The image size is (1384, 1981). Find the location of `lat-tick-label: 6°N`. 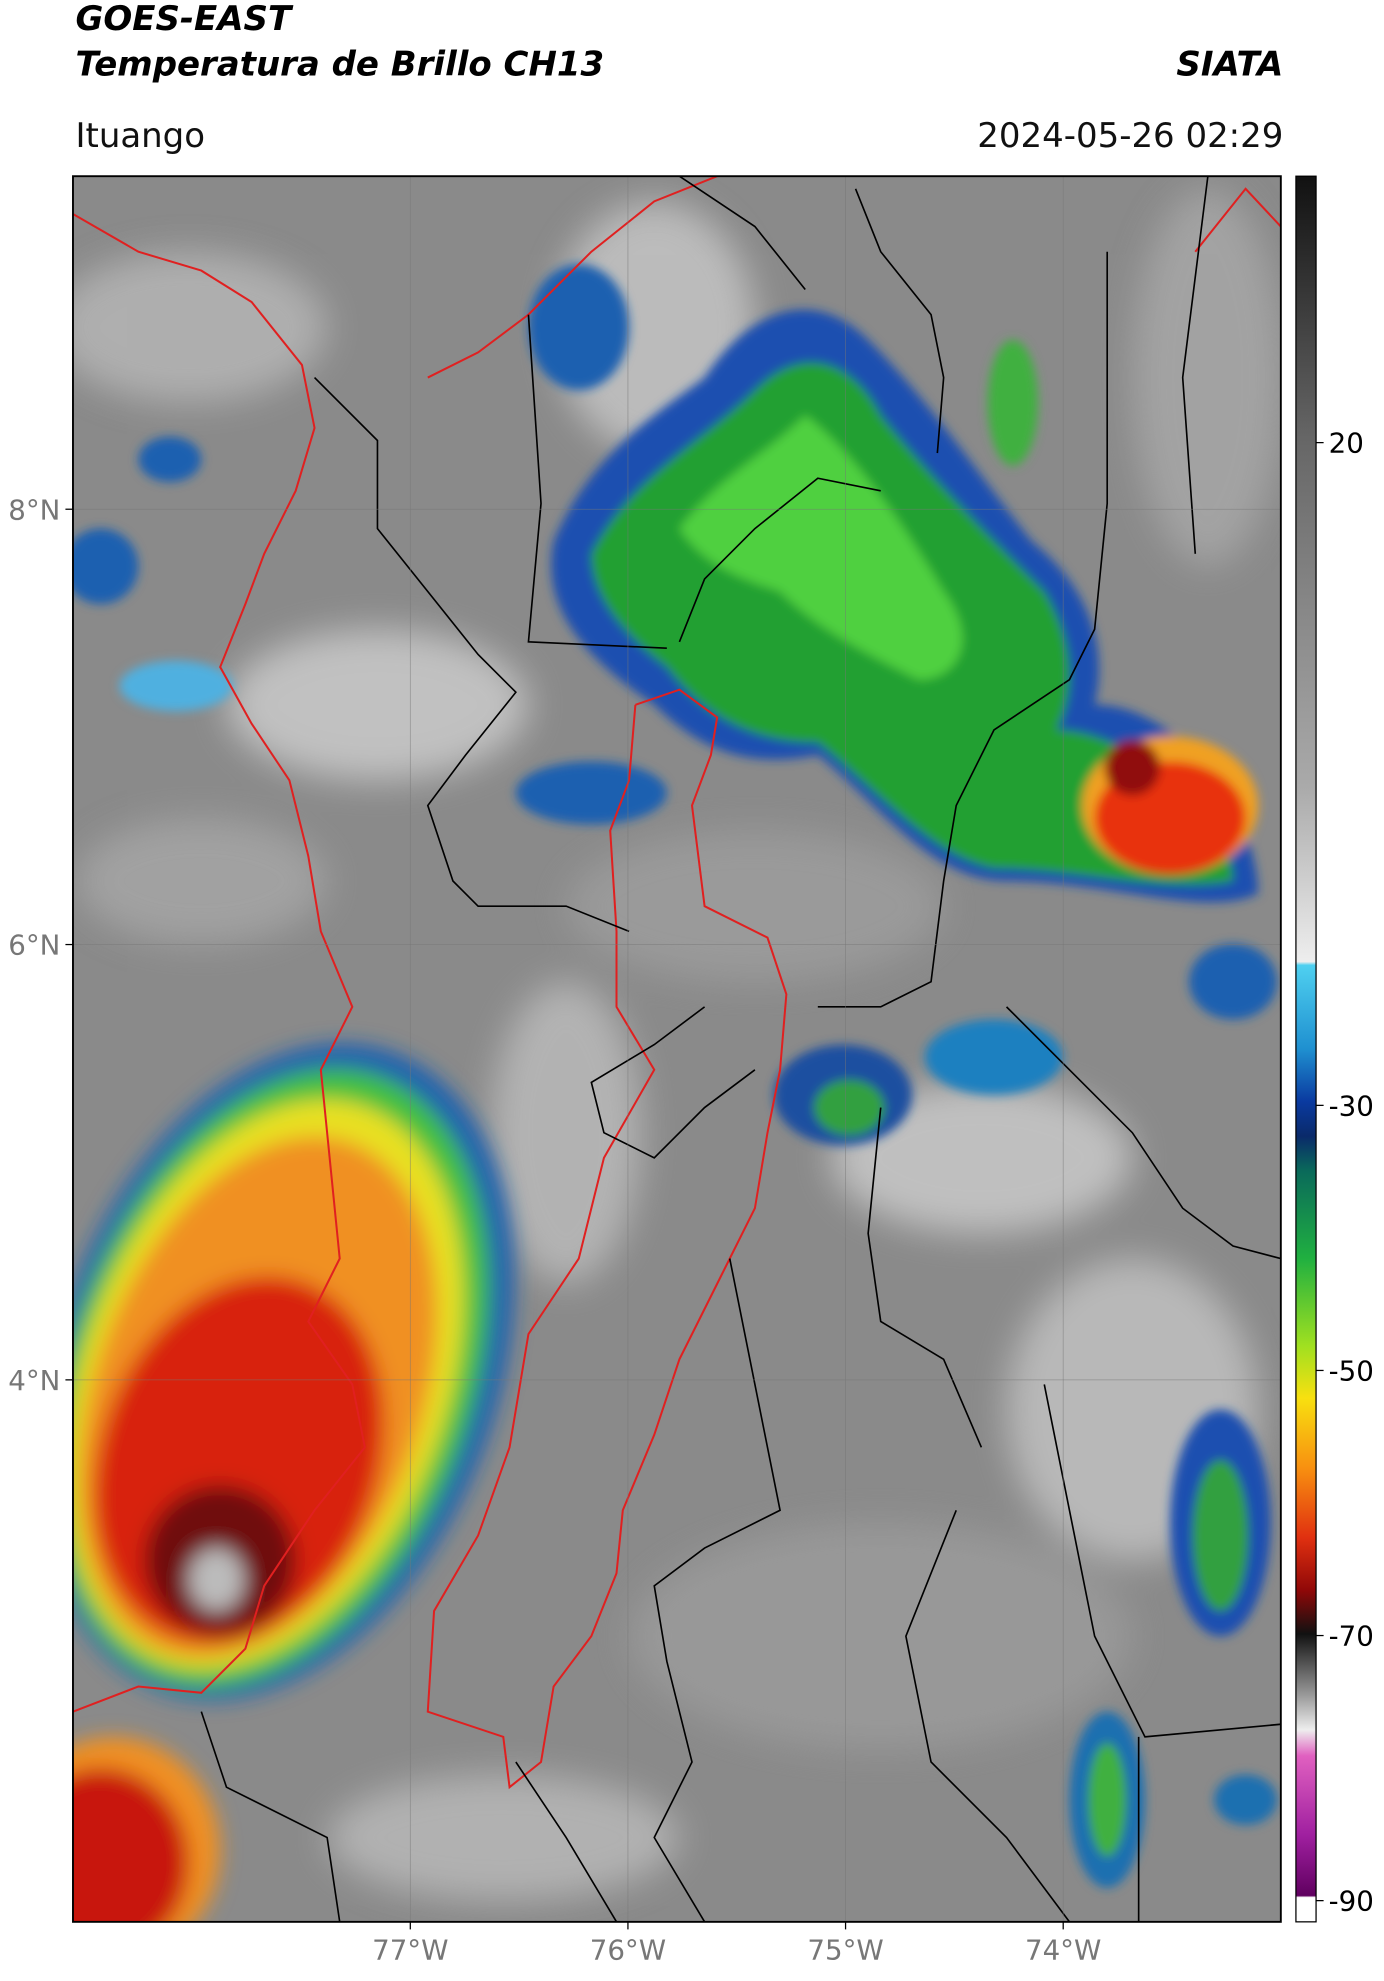

lat-tick-label: 6°N is located at coordinates (34, 945).